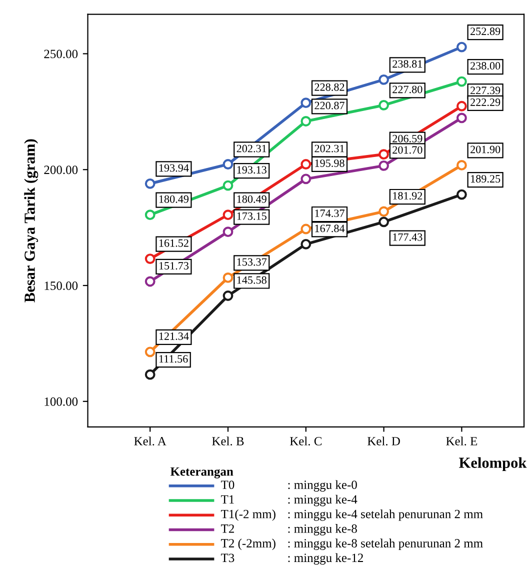  I want to click on data-label: 227.39, so click(485, 90).